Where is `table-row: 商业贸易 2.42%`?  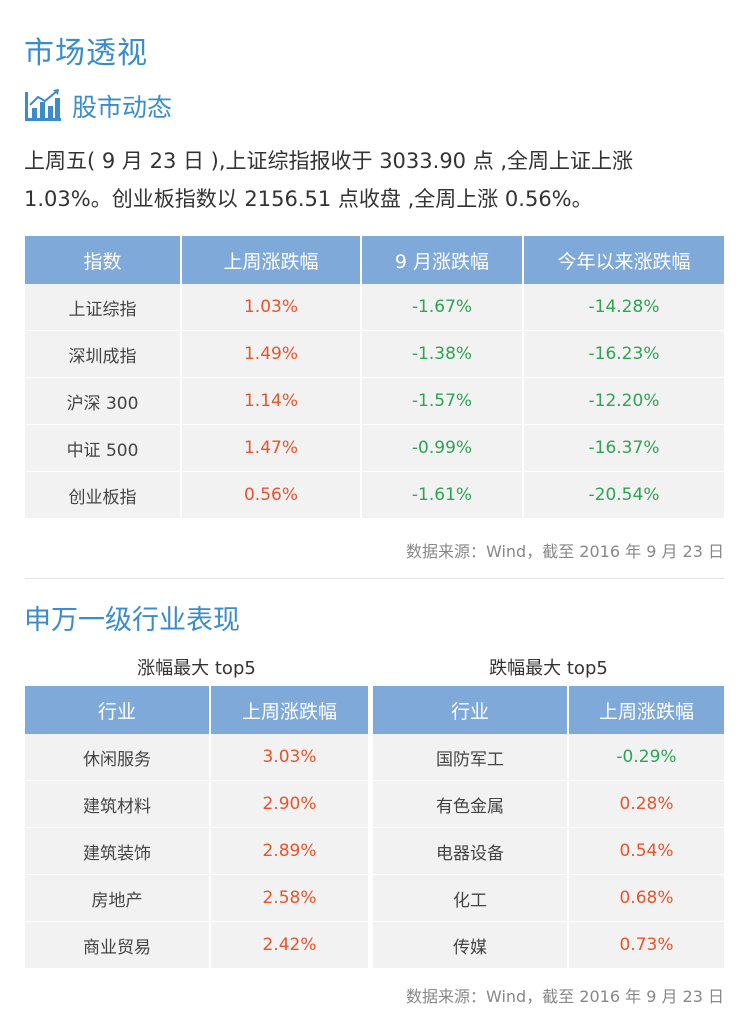 table-row: 商业贸易 2.42% is located at coordinates (196, 945).